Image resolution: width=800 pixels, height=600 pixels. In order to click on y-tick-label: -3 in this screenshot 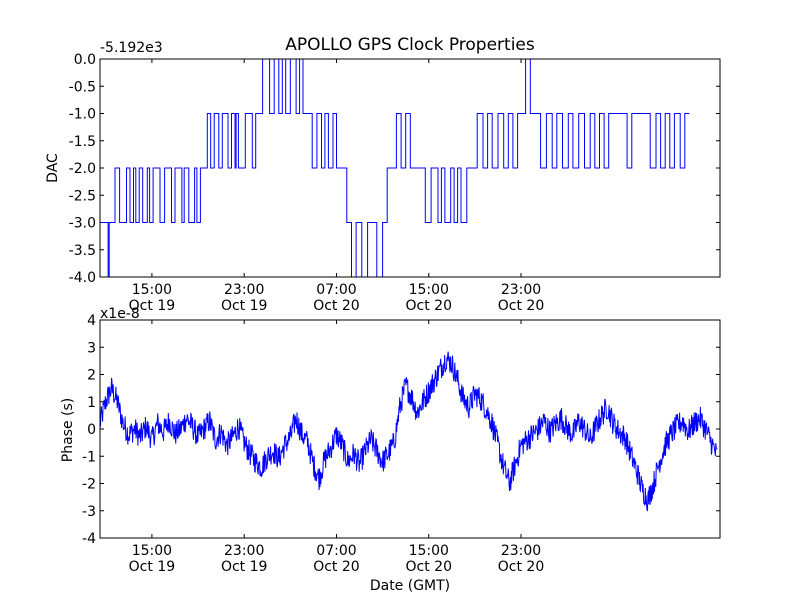, I will do `click(89, 512)`.